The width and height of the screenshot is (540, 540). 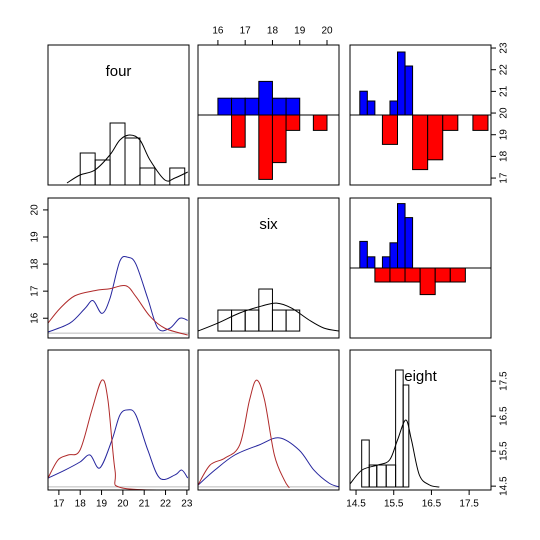 What do you see at coordinates (268, 224) in the screenshot?
I see `panel-title: six` at bounding box center [268, 224].